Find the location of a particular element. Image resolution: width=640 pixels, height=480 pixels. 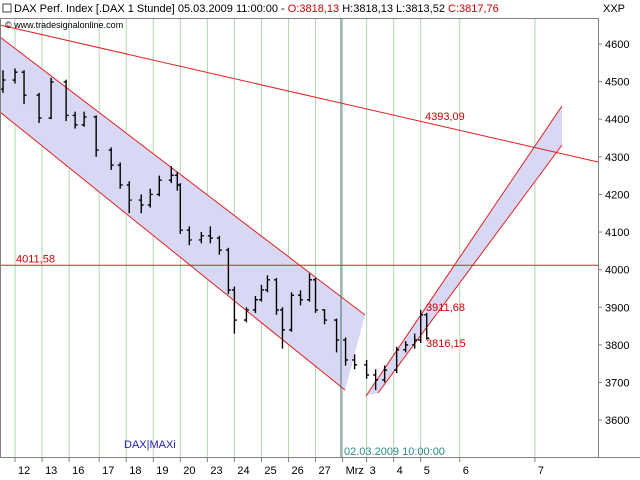

x-tick-label: 5 is located at coordinates (427, 471).